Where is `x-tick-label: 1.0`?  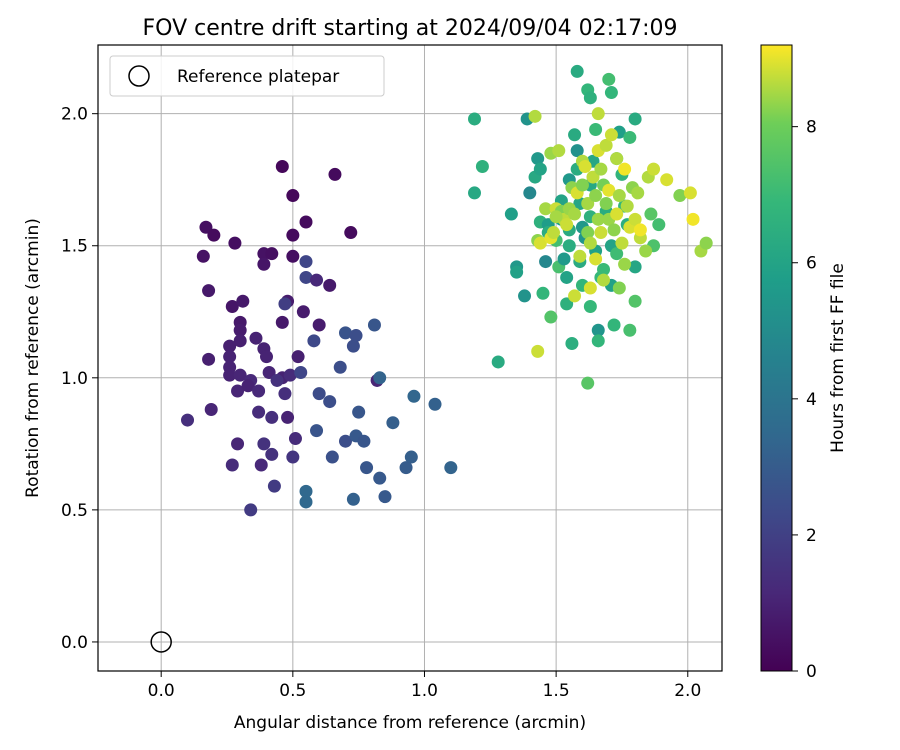
x-tick-label: 1.0 is located at coordinates (424, 691).